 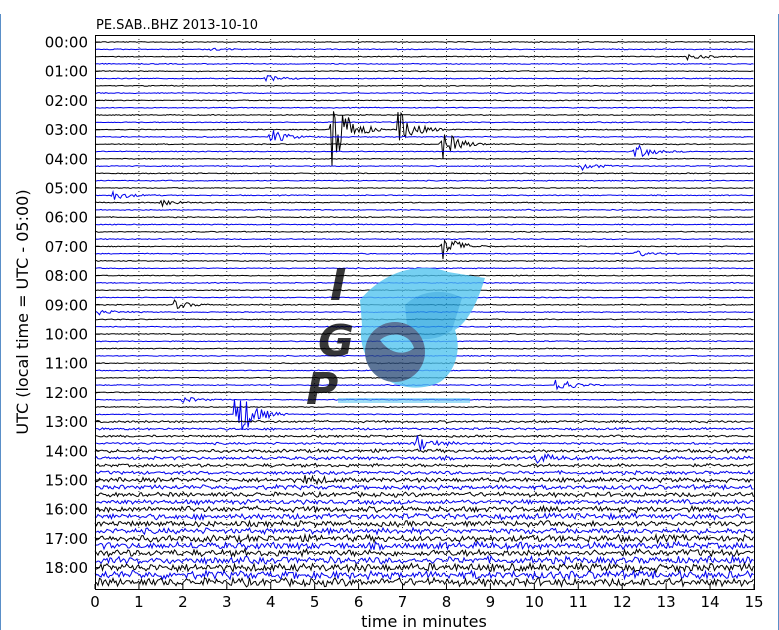 I want to click on y-tick-label: 16:00, so click(x=66, y=510).